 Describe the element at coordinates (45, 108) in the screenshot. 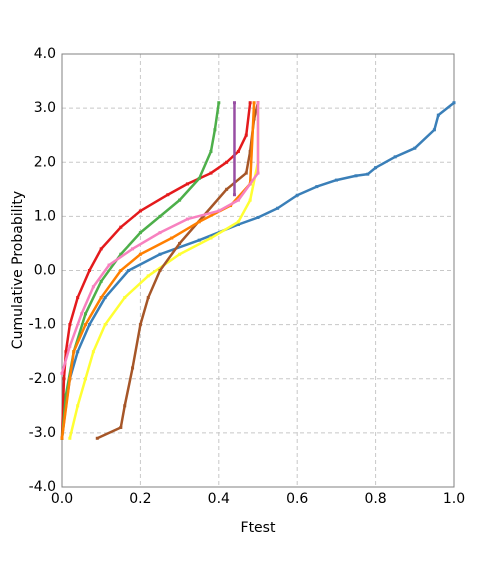

I see `y-tick-label: 3.0` at that location.